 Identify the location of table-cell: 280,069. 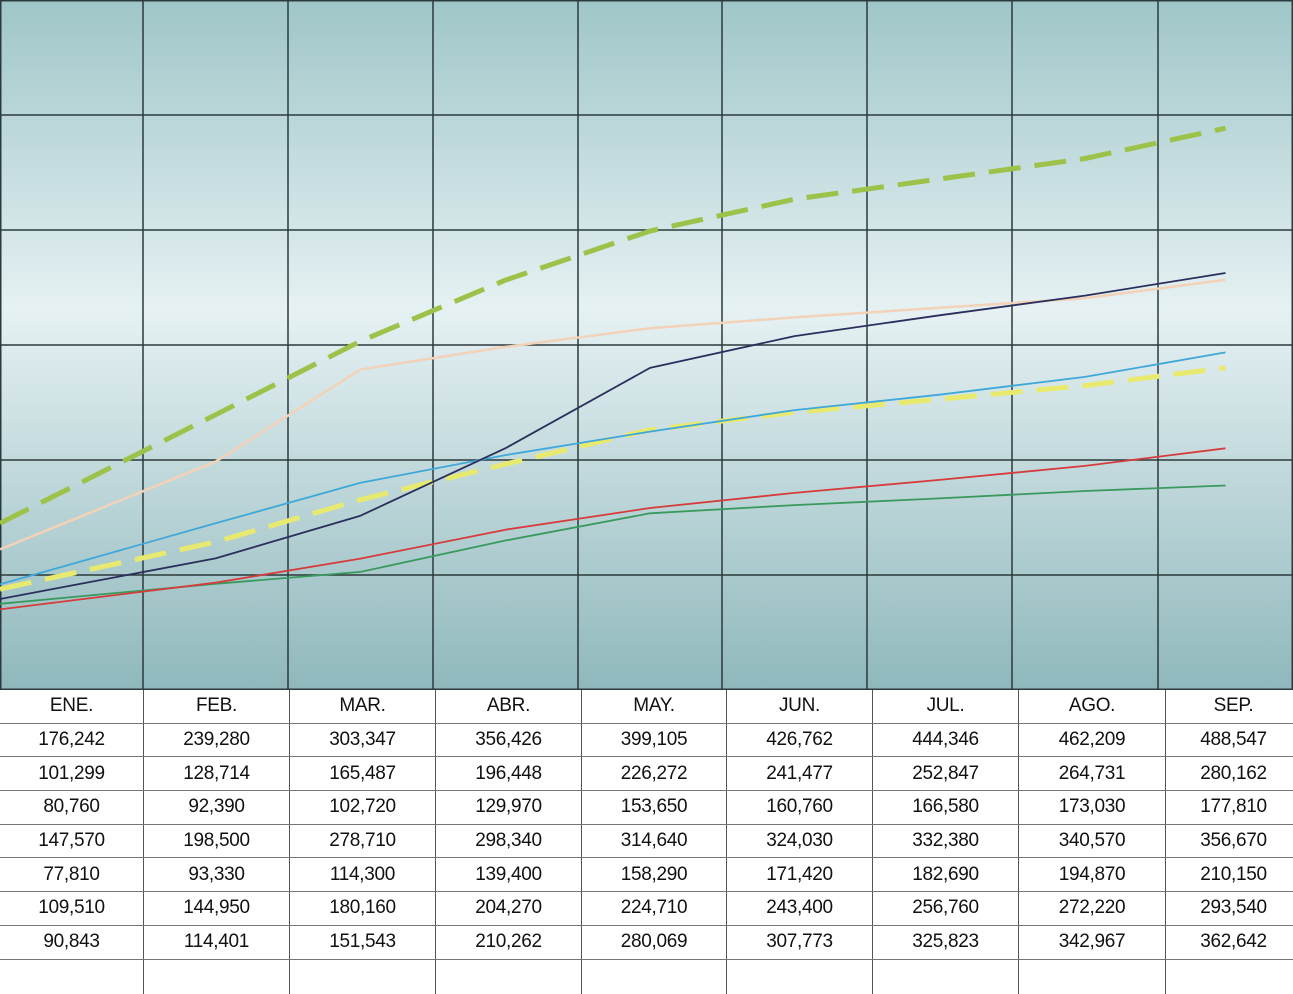
(654, 942).